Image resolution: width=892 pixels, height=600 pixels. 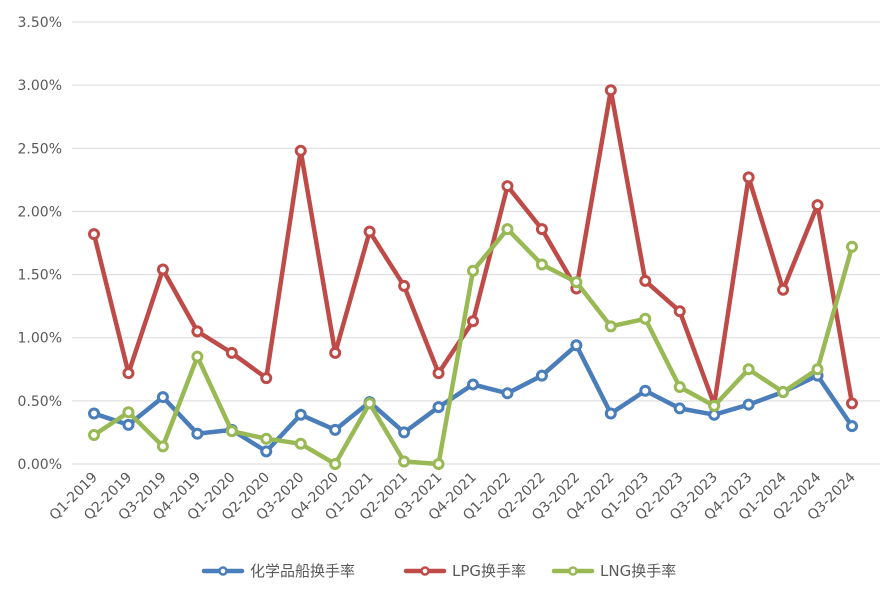 I want to click on legend: 化学品船换手率 LPG换手率 LNG换手率, so click(x=438, y=571).